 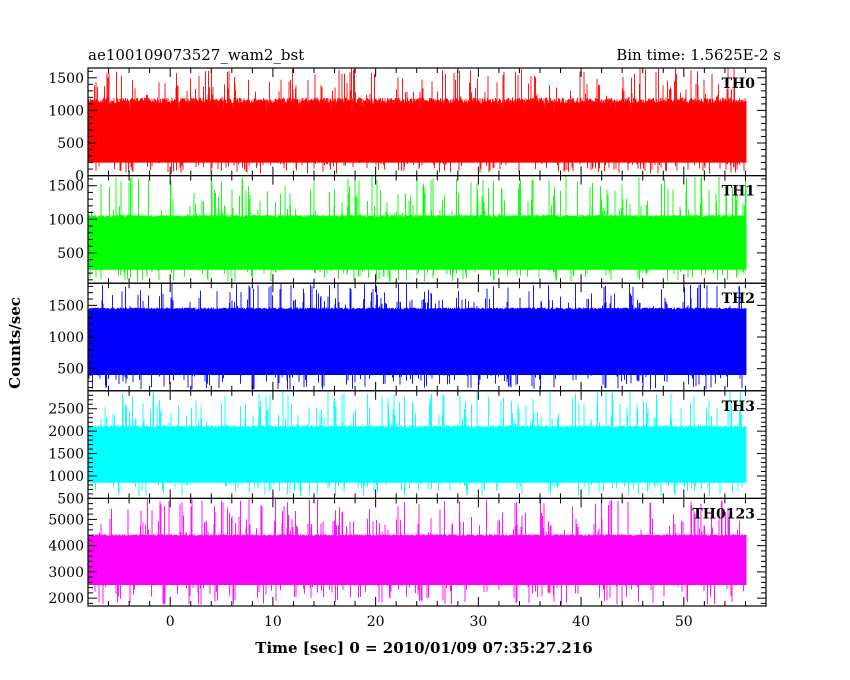 What do you see at coordinates (66, 520) in the screenshot?
I see `y-tick-label: 5000` at bounding box center [66, 520].